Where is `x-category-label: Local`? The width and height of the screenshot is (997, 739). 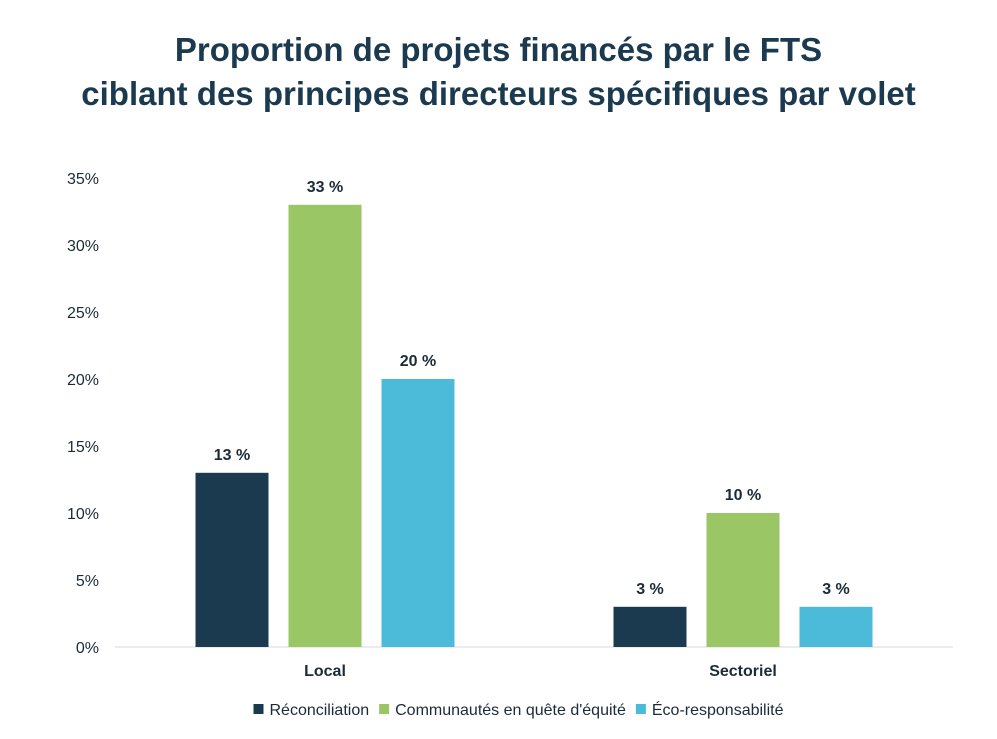
x-category-label: Local is located at coordinates (325, 671).